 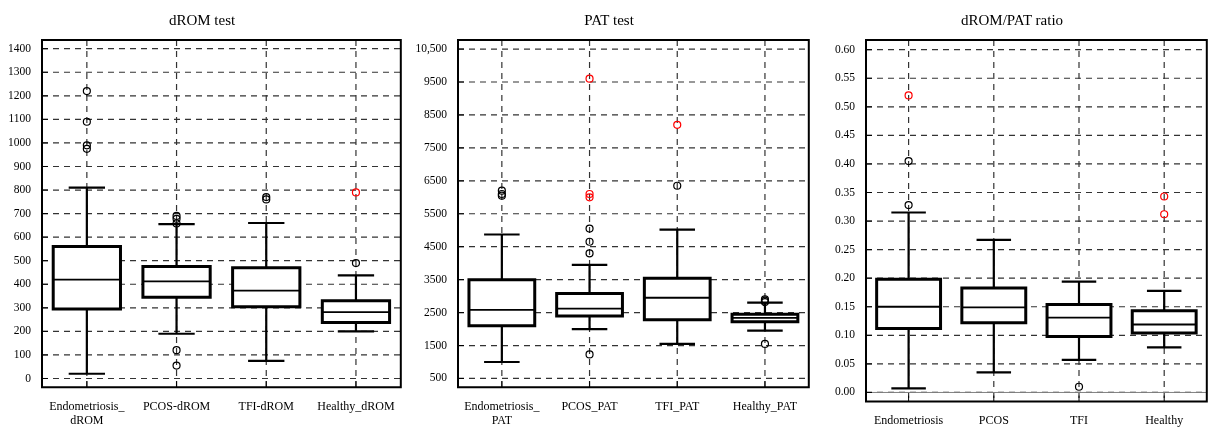 I want to click on y-tick-label: 6500, so click(x=436, y=179).